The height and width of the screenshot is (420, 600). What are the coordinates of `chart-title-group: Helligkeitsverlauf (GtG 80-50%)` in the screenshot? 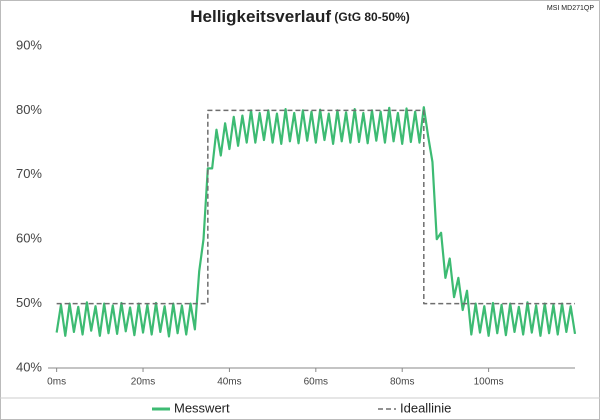 It's located at (299, 16).